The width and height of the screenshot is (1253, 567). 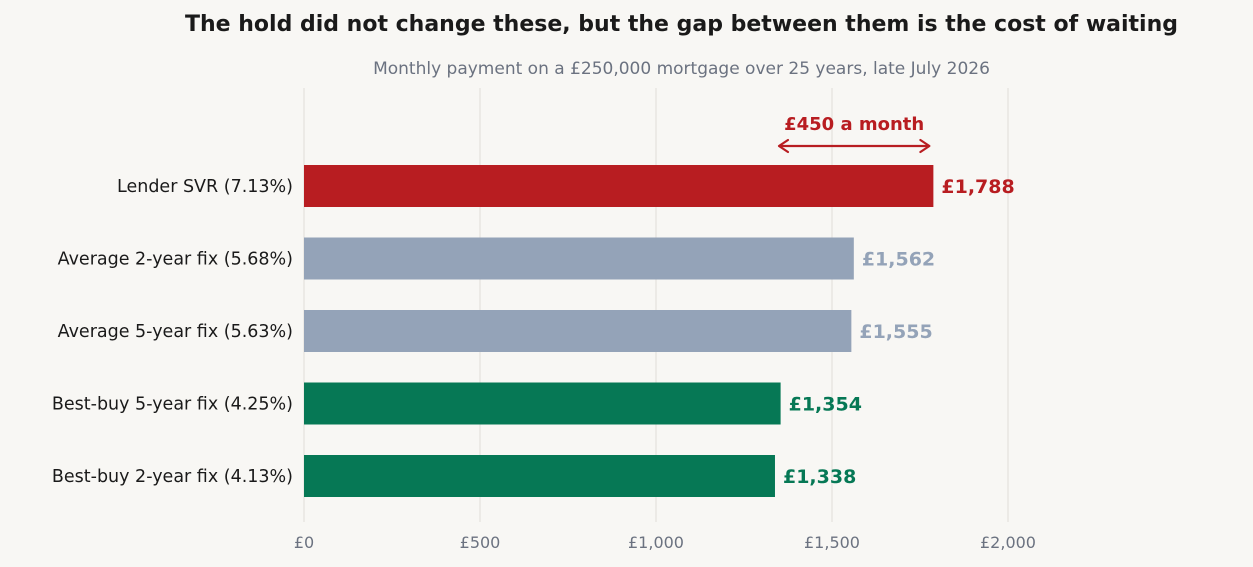 What do you see at coordinates (175, 260) in the screenshot?
I see `category-label-1: Average 2-year fix (5.68%)` at bounding box center [175, 260].